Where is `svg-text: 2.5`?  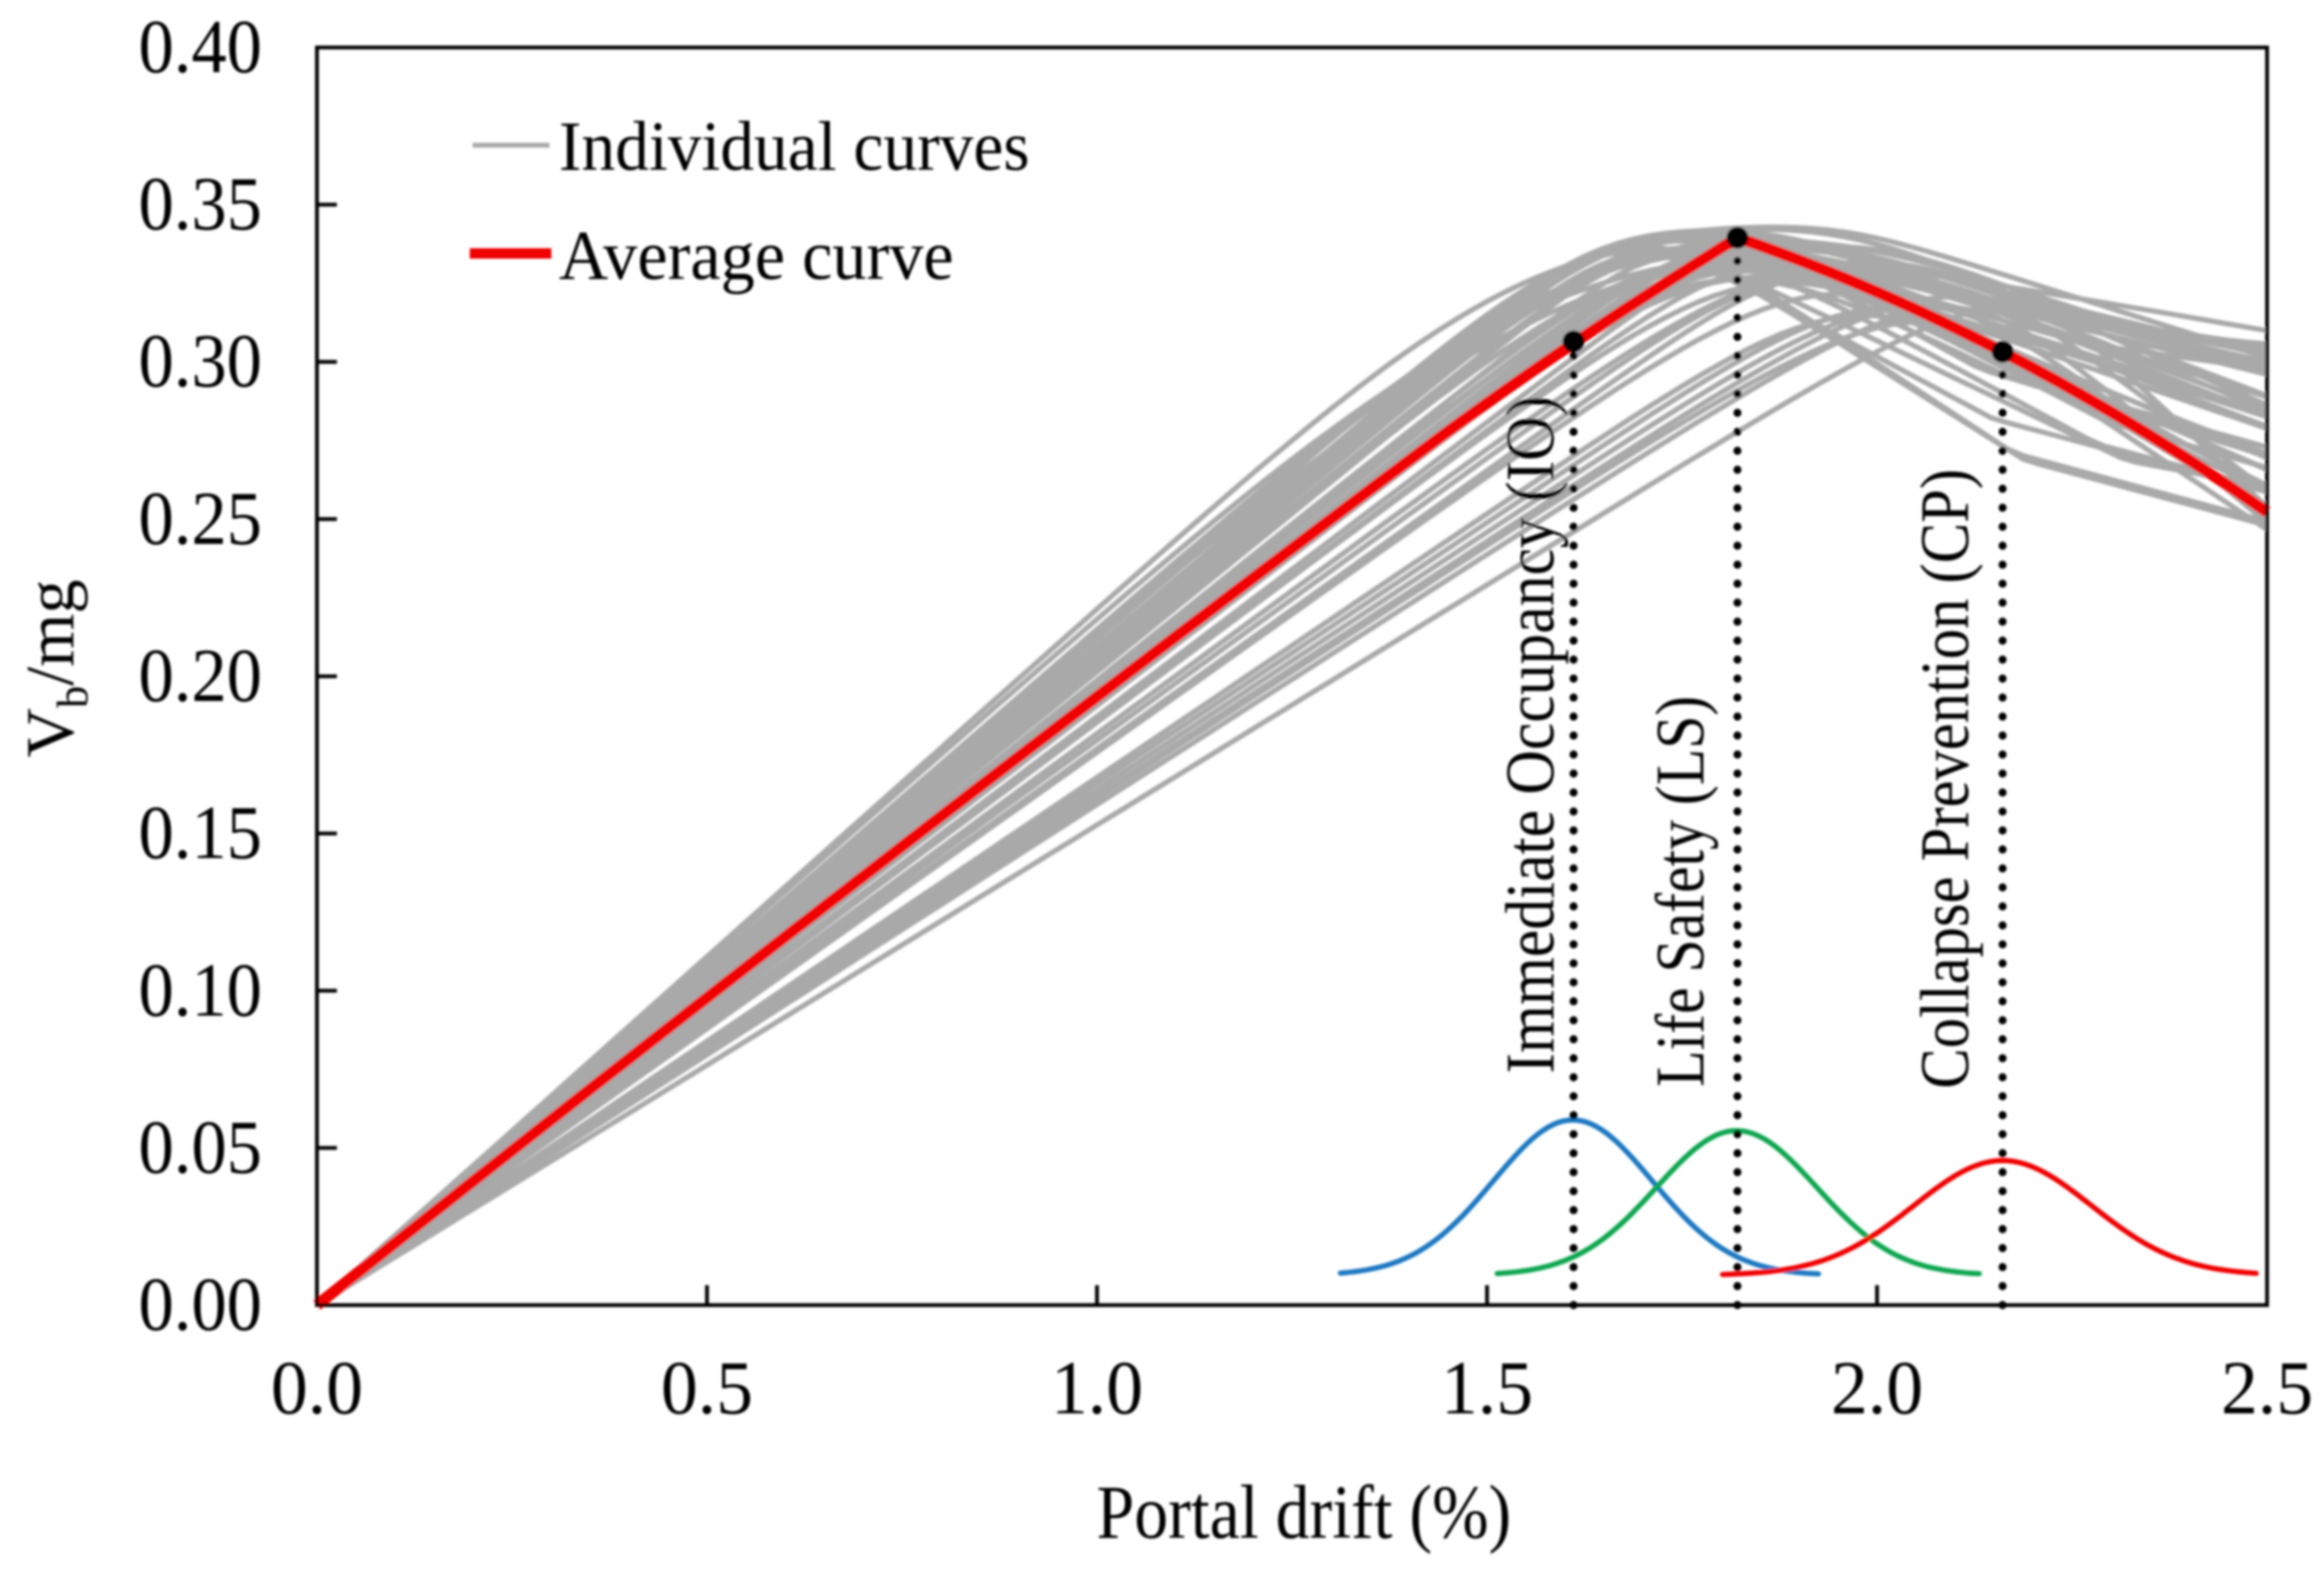 svg-text: 2.5 is located at coordinates (2268, 1388).